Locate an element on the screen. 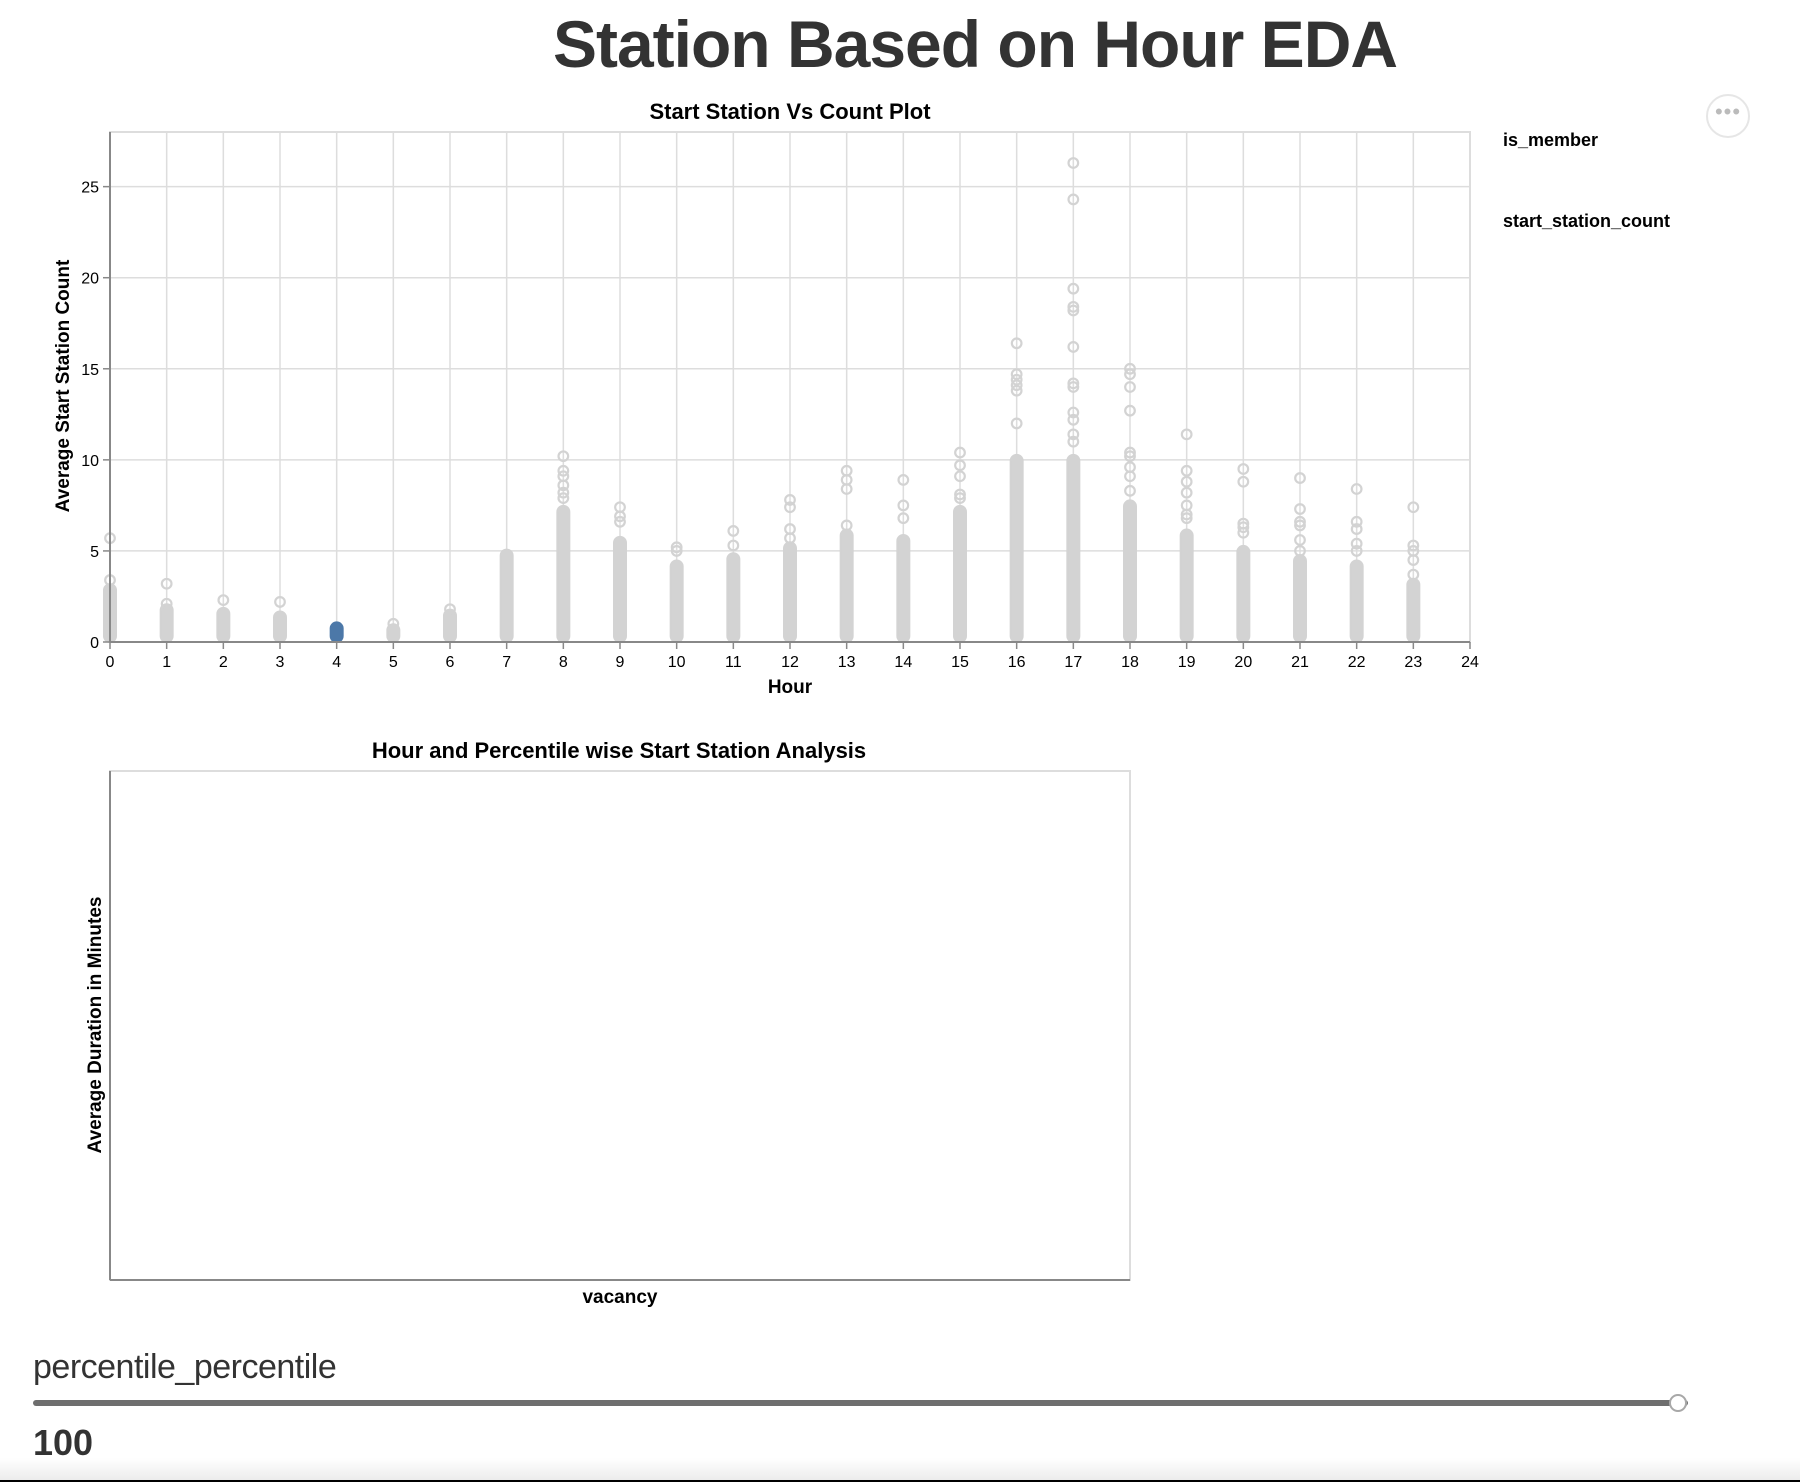 Image resolution: width=1800 pixels, height=1482 pixels. percentile-slider-value: 100 is located at coordinates (63, 1442).